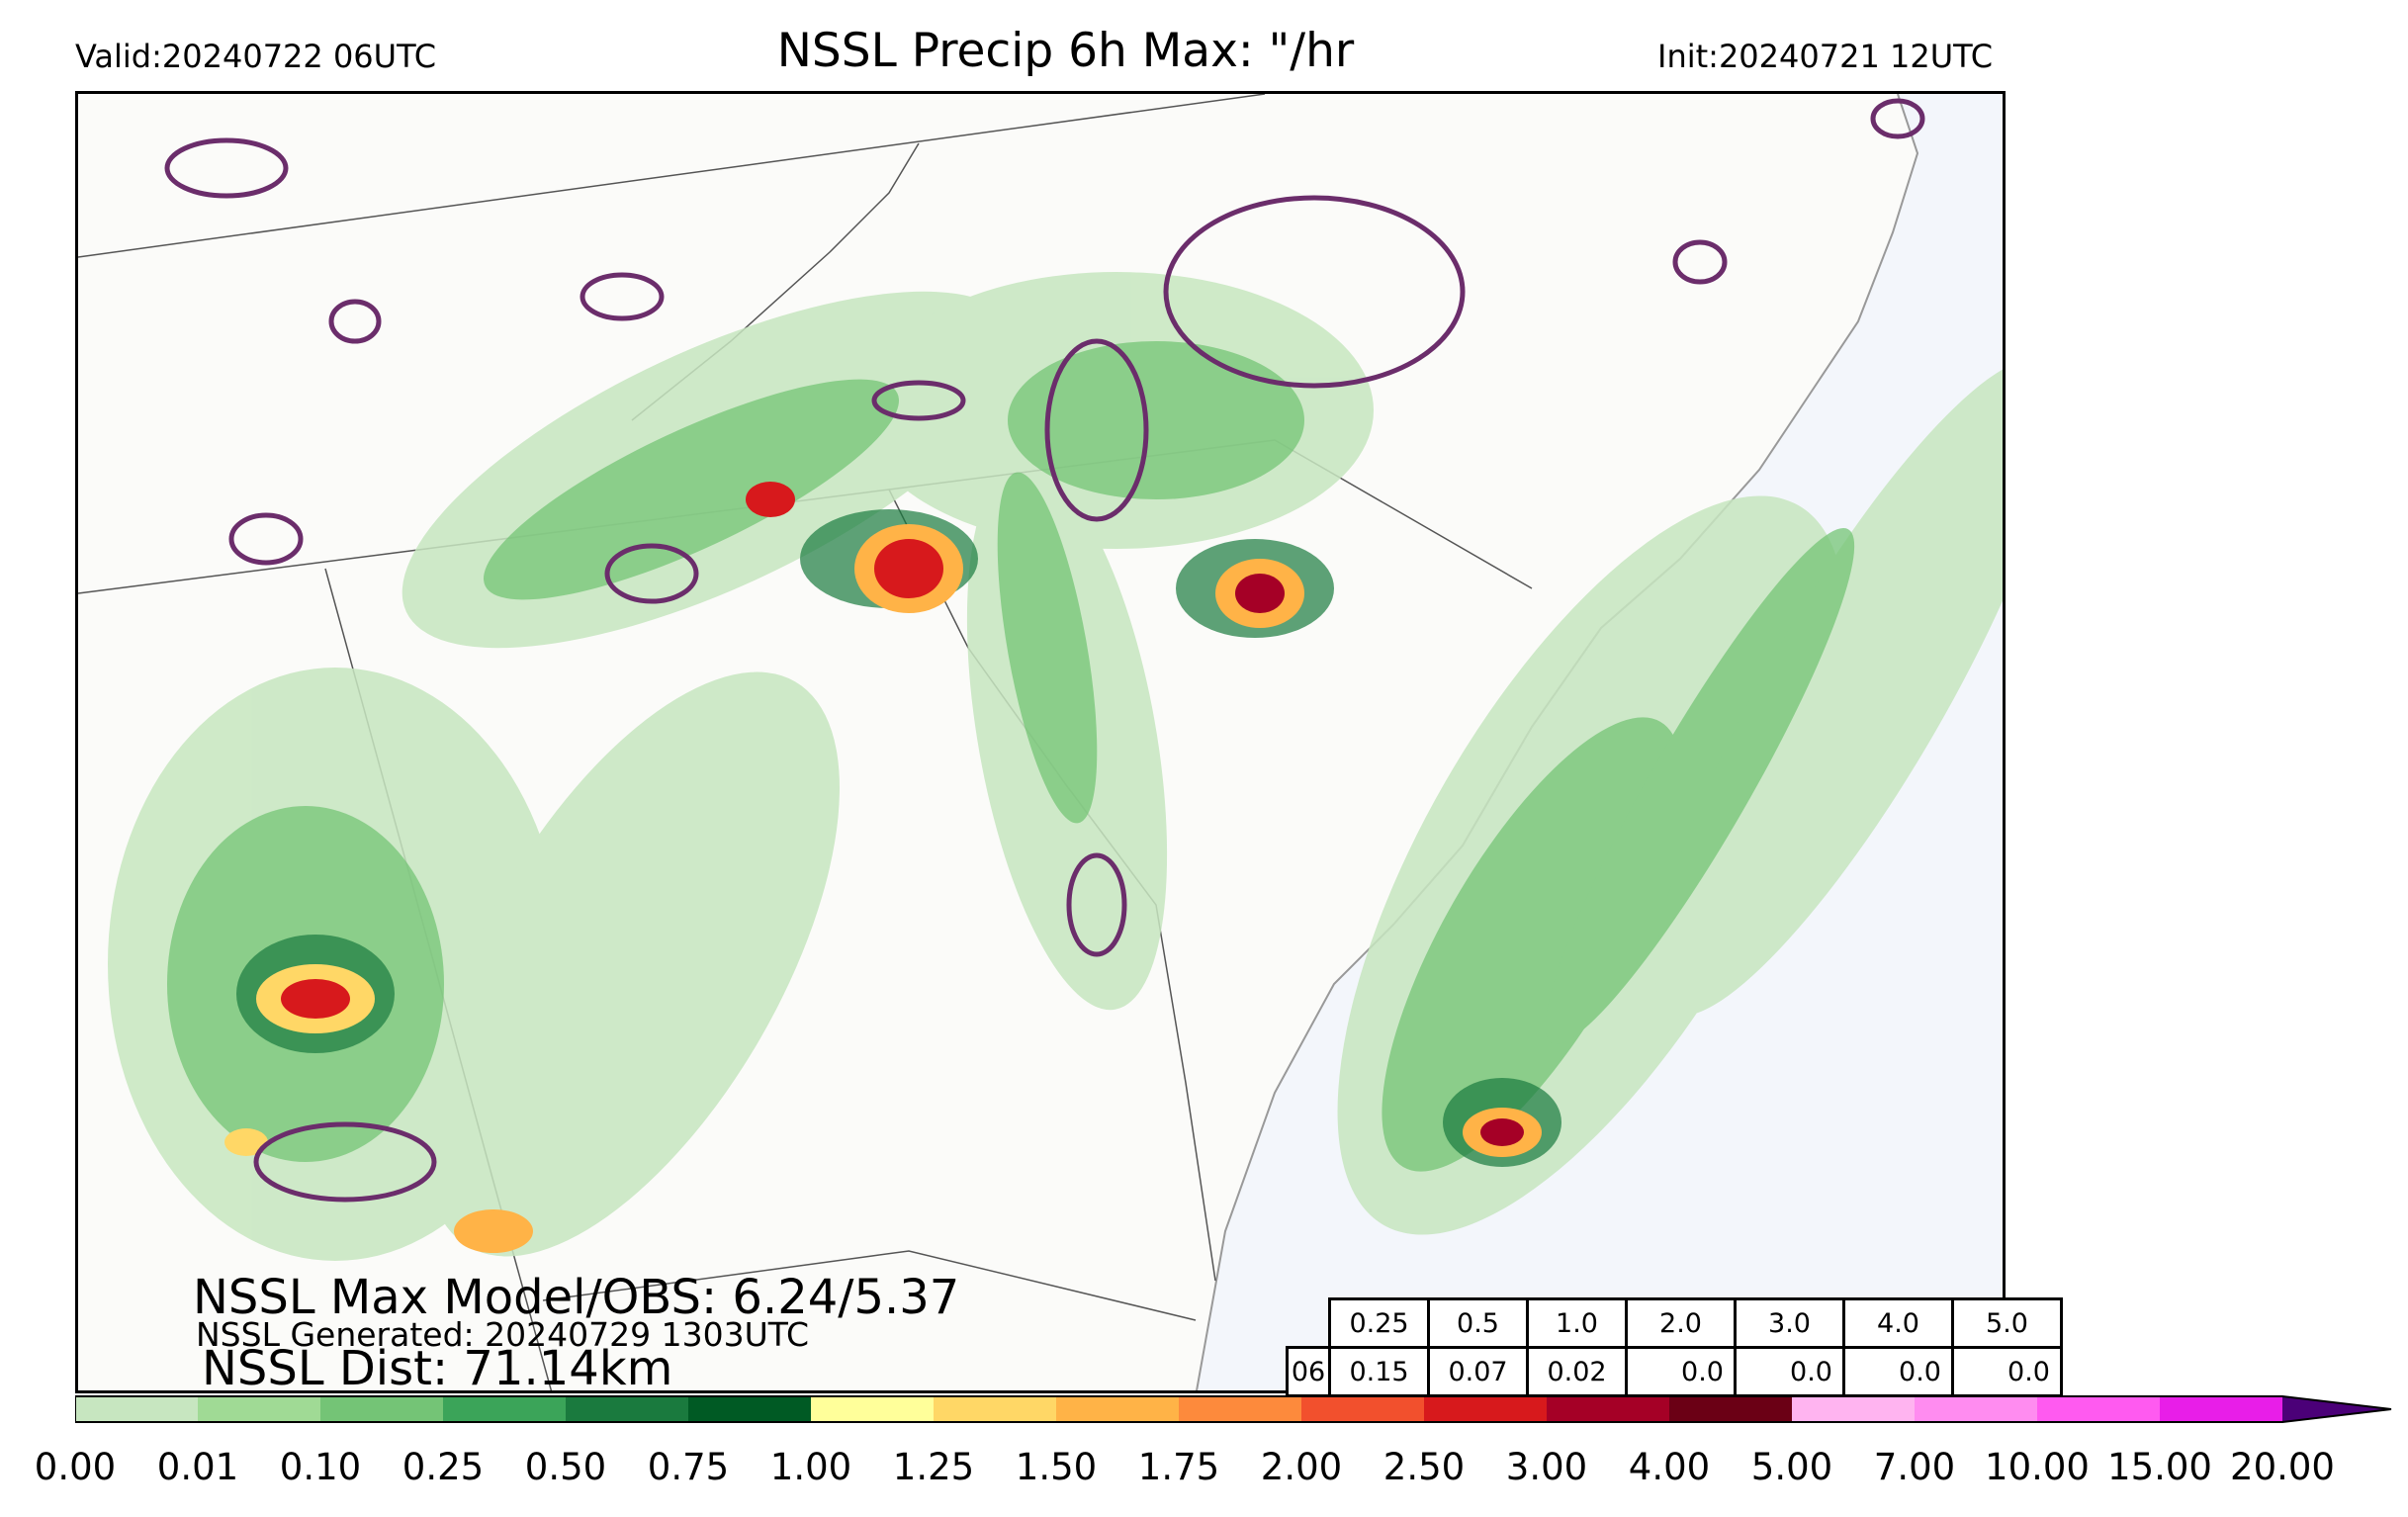 The image size is (2408, 1517). I want to click on colorbar-tick-label: 10.00, so click(2037, 1467).